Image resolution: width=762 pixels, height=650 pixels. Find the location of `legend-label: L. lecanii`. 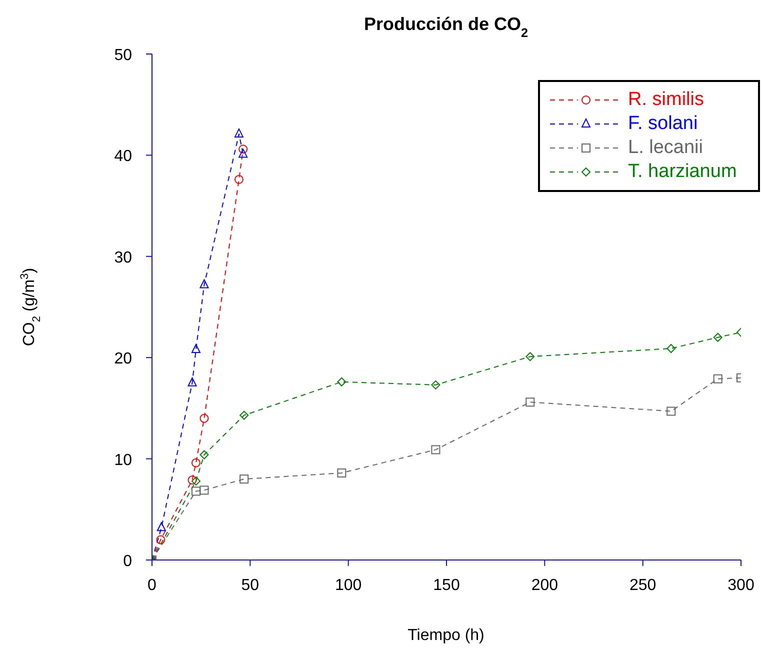

legend-label: L. lecanii is located at coordinates (665, 148).